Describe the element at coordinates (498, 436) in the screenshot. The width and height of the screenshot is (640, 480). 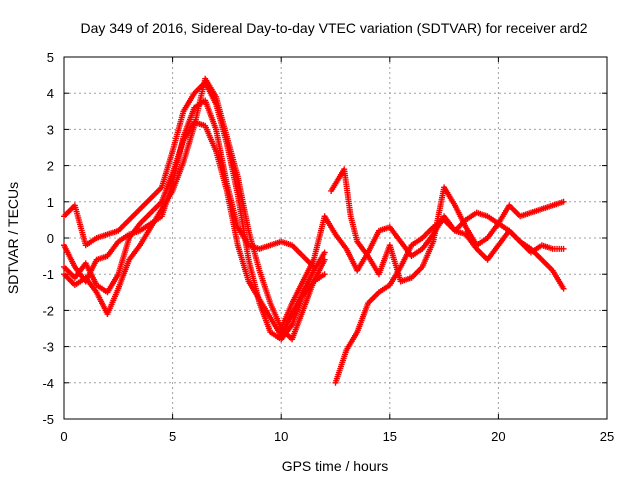
I see `x-tick-label: 20` at that location.